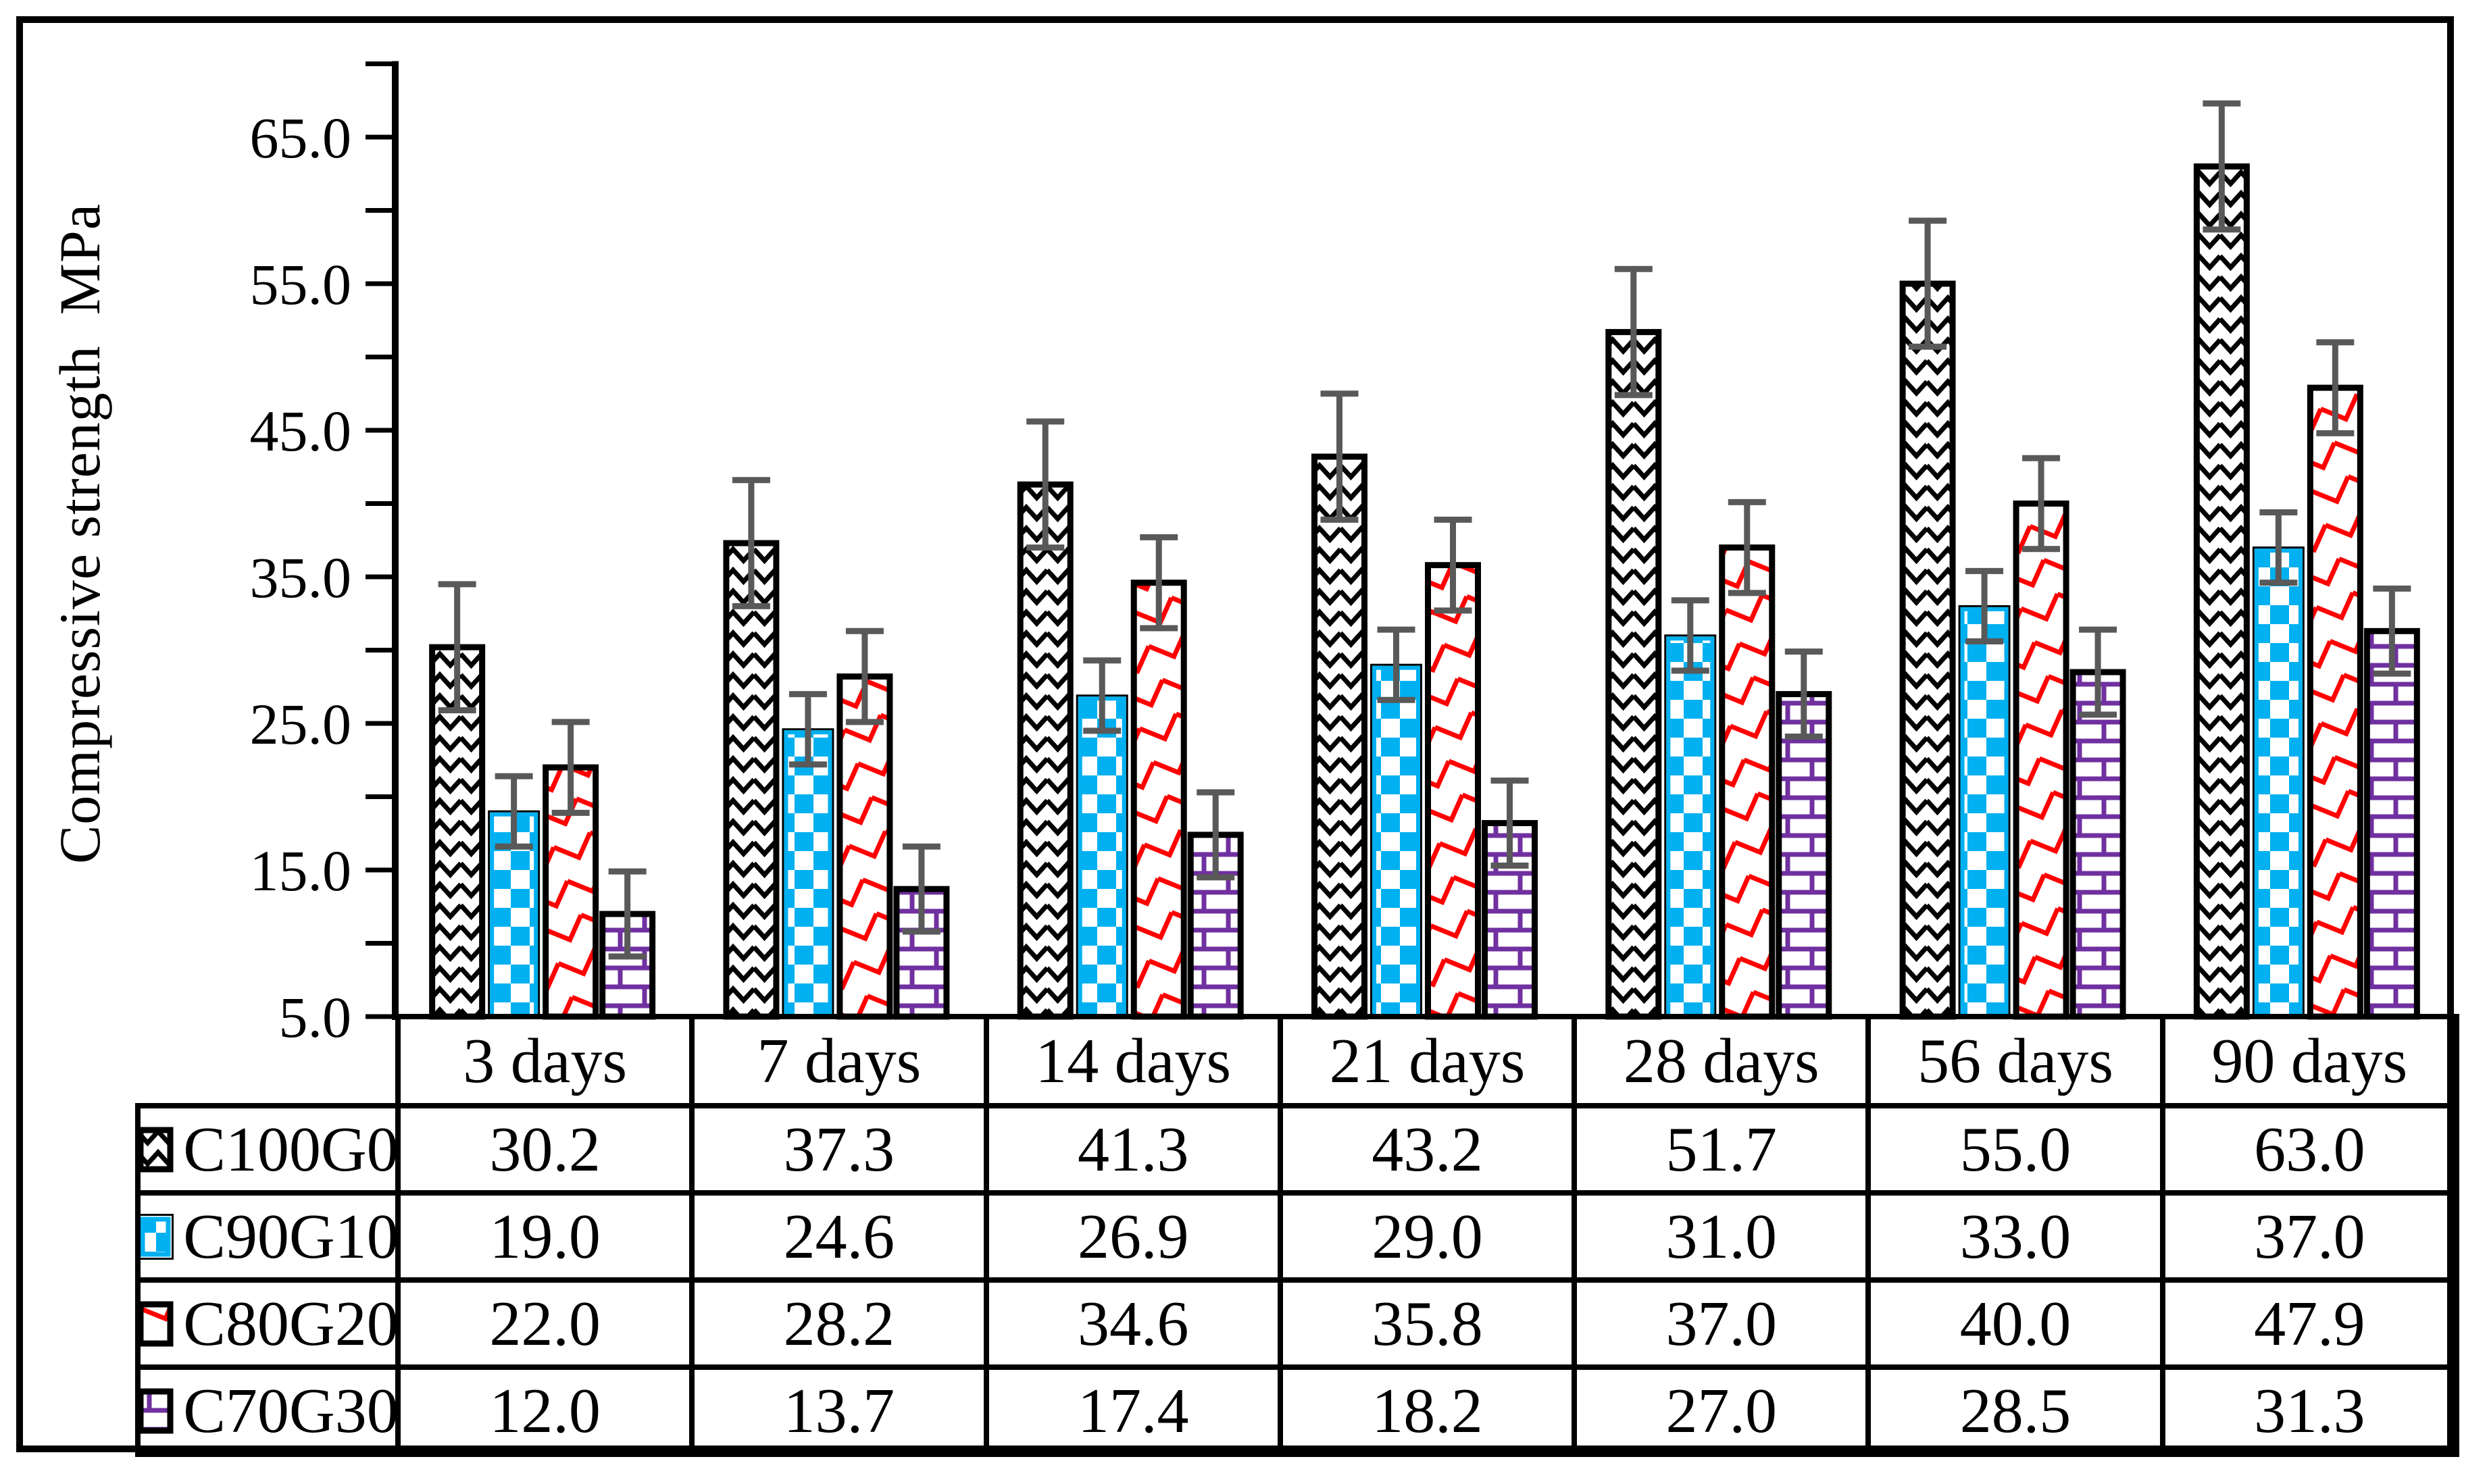 The height and width of the screenshot is (1484, 2487). Describe the element at coordinates (1633, 674) in the screenshot. I see `bar-c100g0-28-days` at that location.